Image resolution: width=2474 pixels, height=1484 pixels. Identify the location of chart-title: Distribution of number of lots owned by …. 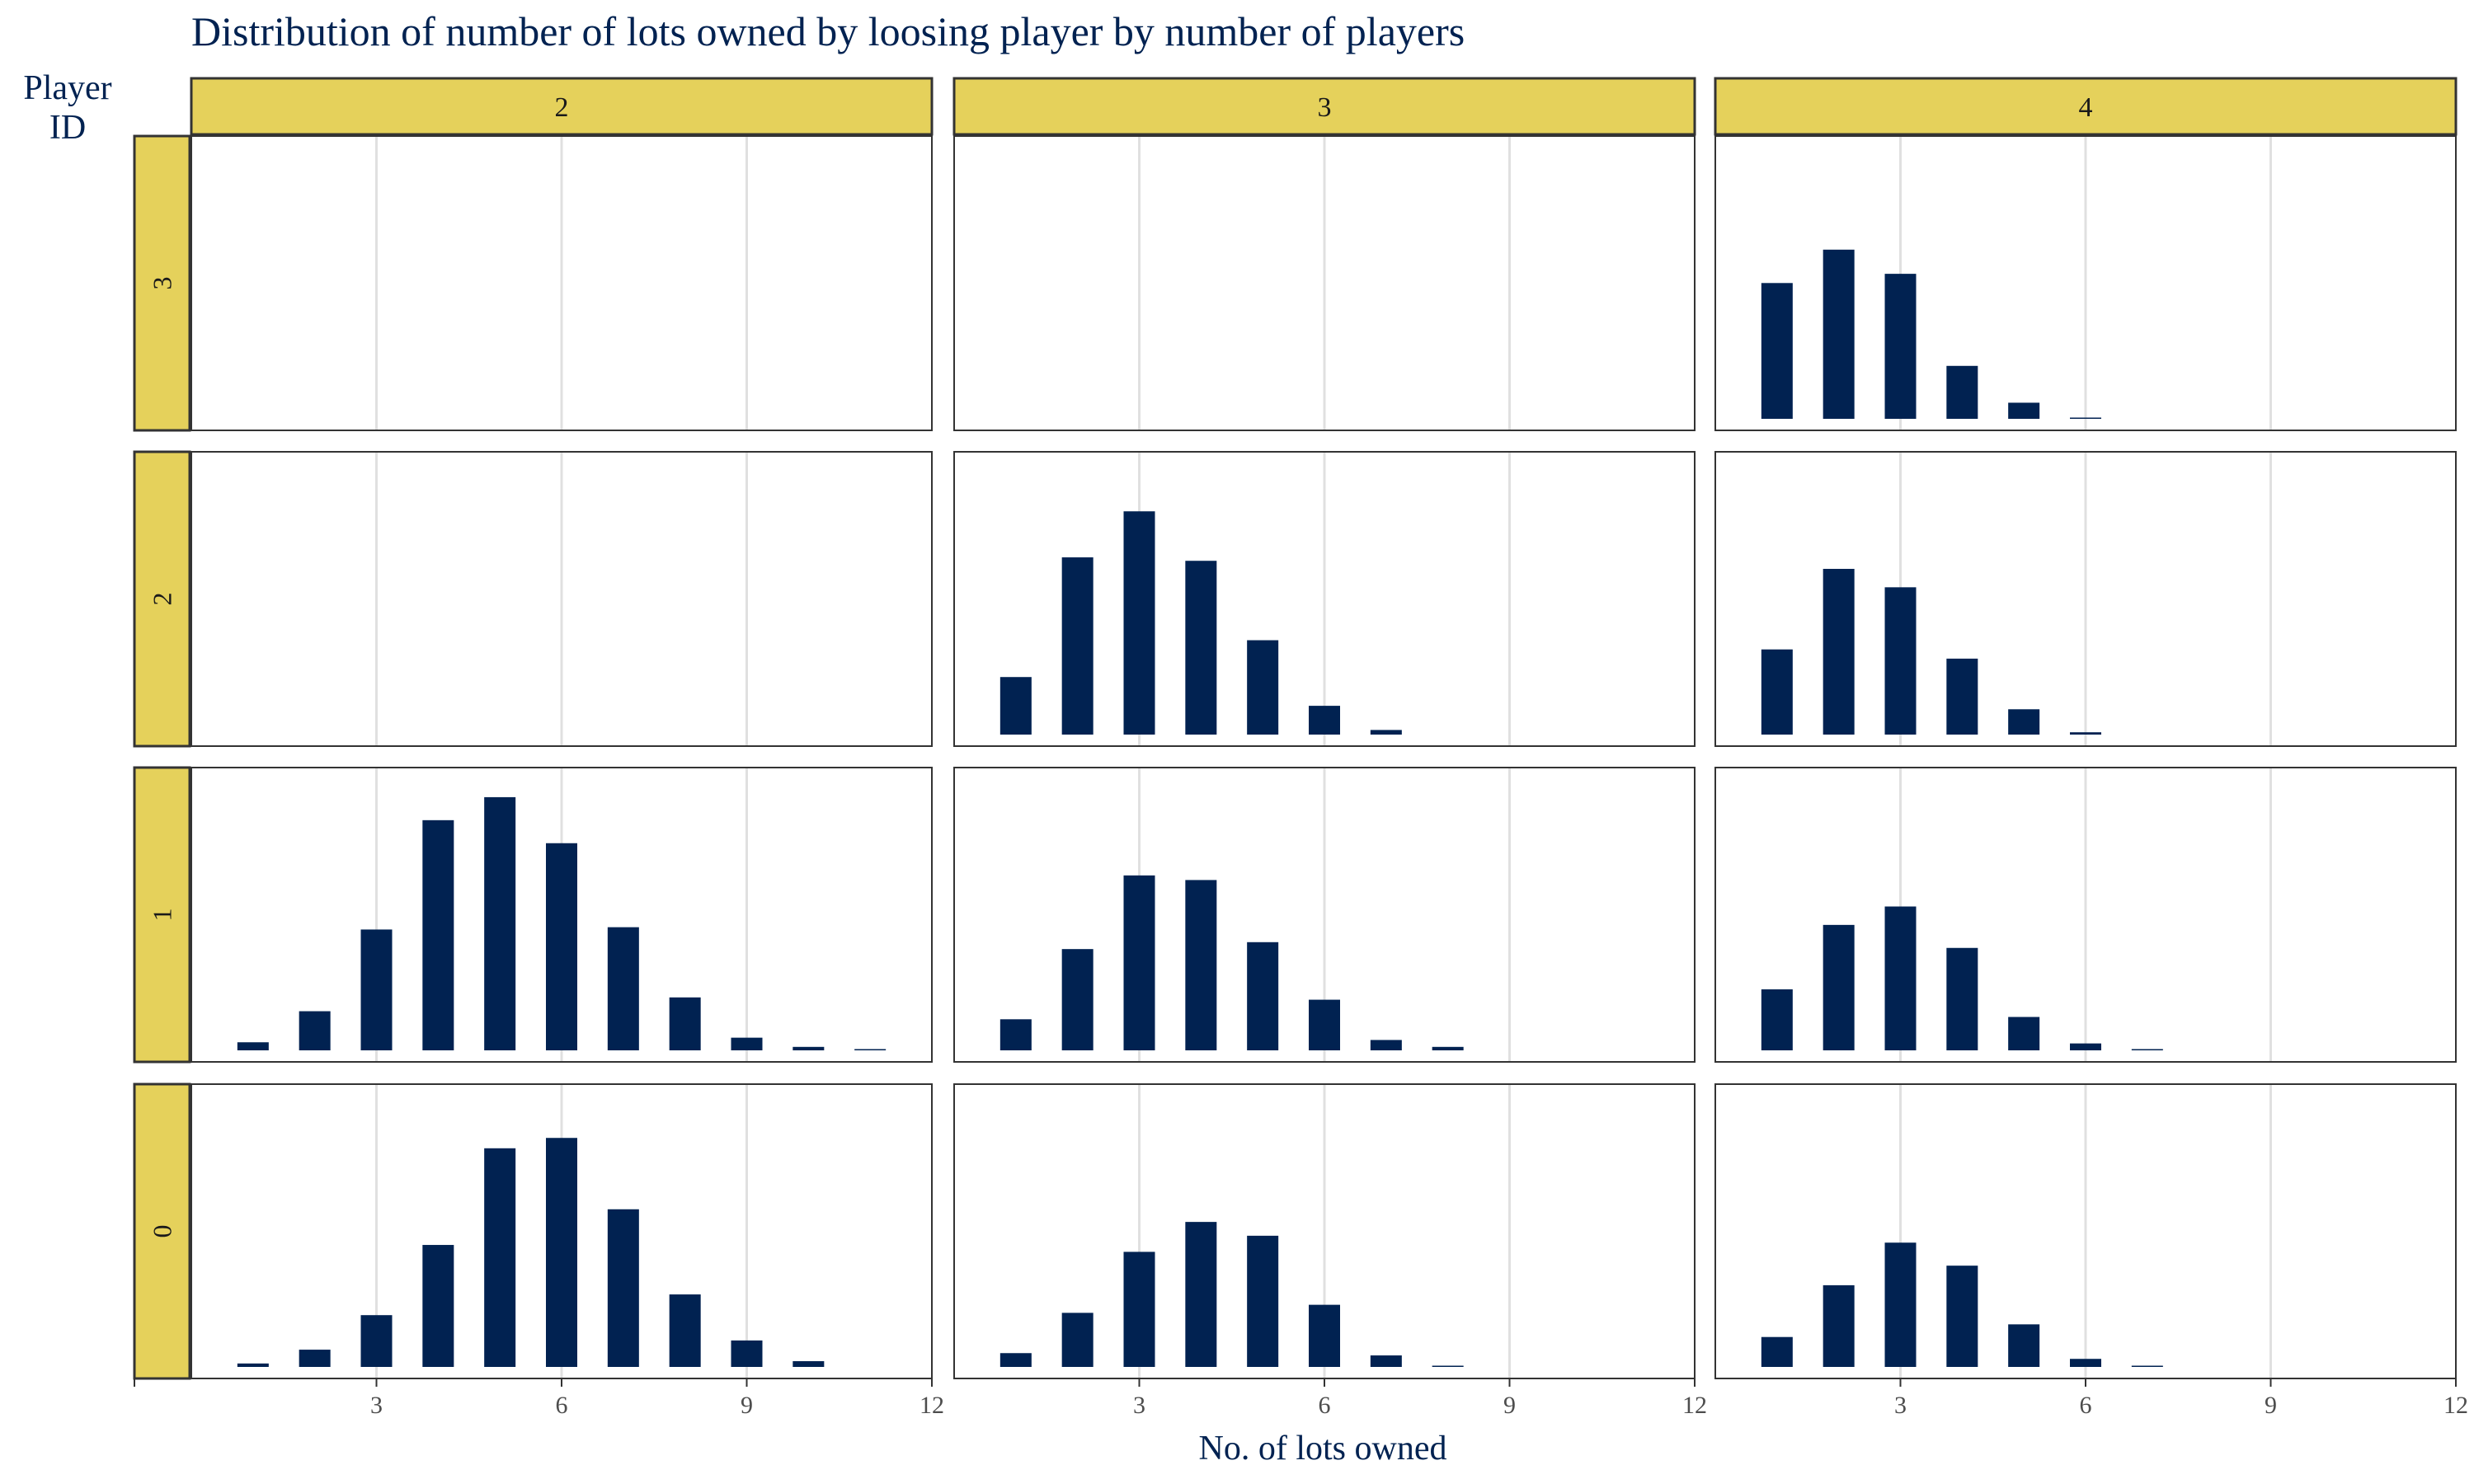
(828, 31).